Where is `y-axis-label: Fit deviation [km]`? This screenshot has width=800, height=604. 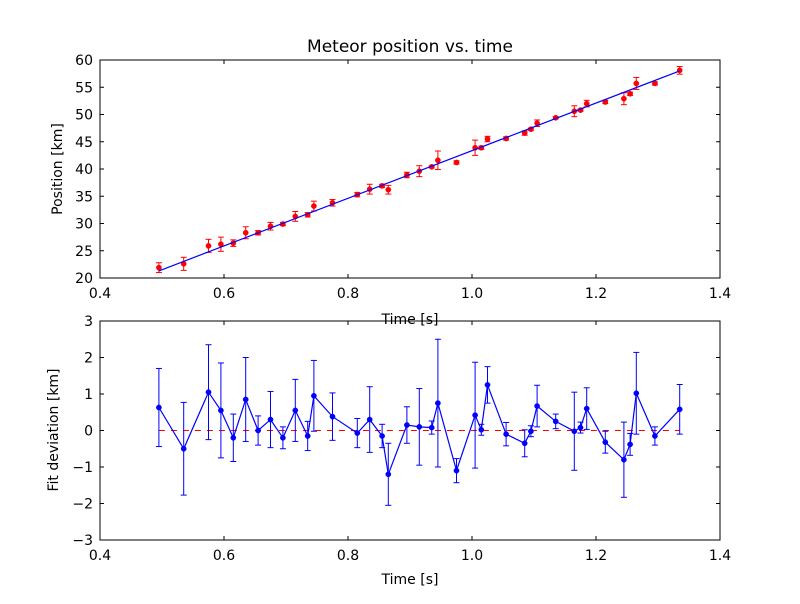
y-axis-label: Fit deviation [km] is located at coordinates (54, 429).